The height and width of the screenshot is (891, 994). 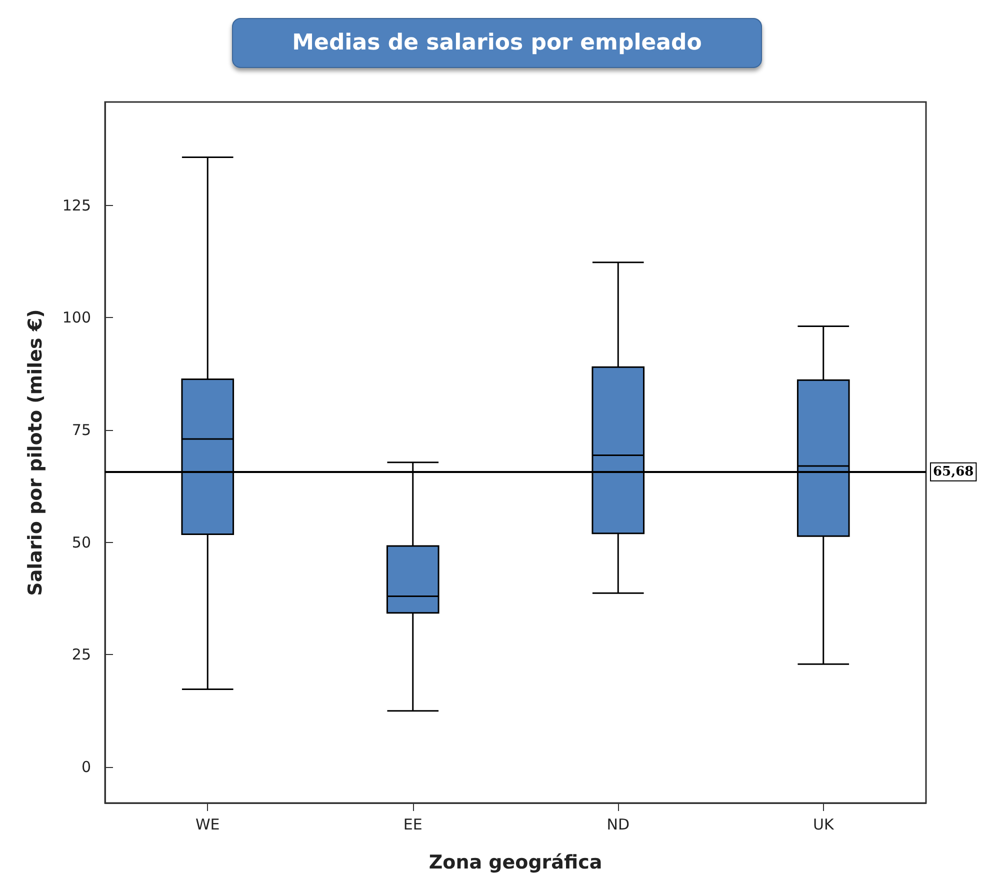 I want to click on y-tick-label: 100, so click(x=76, y=317).